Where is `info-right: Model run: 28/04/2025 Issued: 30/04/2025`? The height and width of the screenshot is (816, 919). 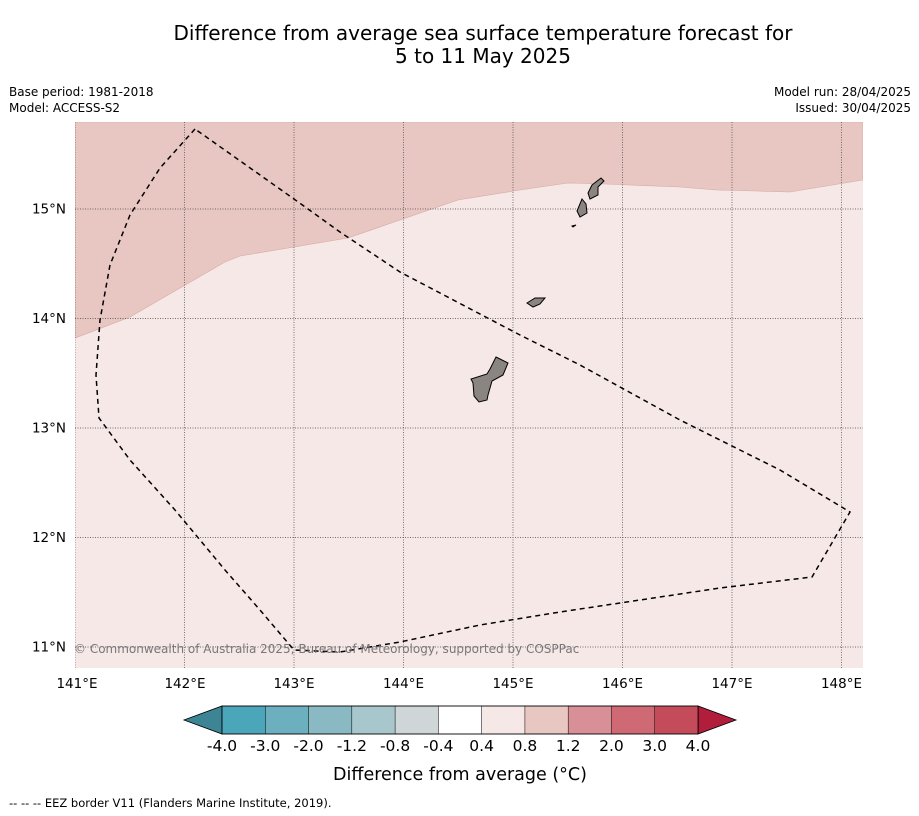 info-right: Model run: 28/04/2025 Issued: 30/04/2025 is located at coordinates (842, 100).